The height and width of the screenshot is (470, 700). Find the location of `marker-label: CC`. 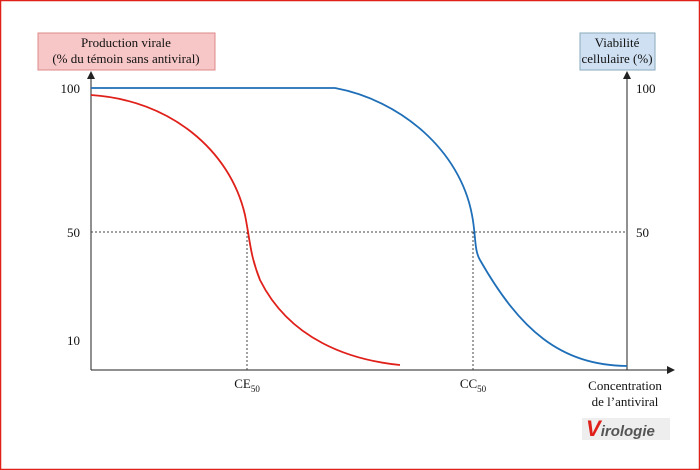

marker-label: CC is located at coordinates (468, 383).